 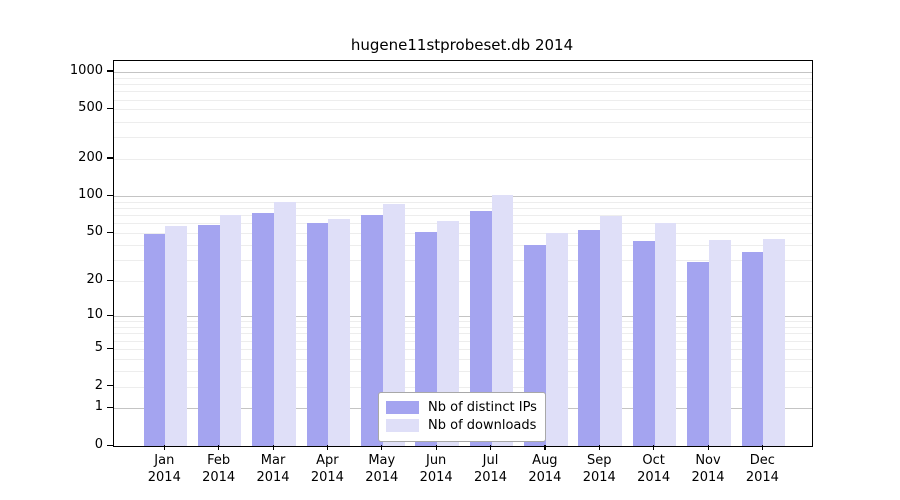 What do you see at coordinates (94, 315) in the screenshot?
I see `y-tick-label-10: 10` at bounding box center [94, 315].